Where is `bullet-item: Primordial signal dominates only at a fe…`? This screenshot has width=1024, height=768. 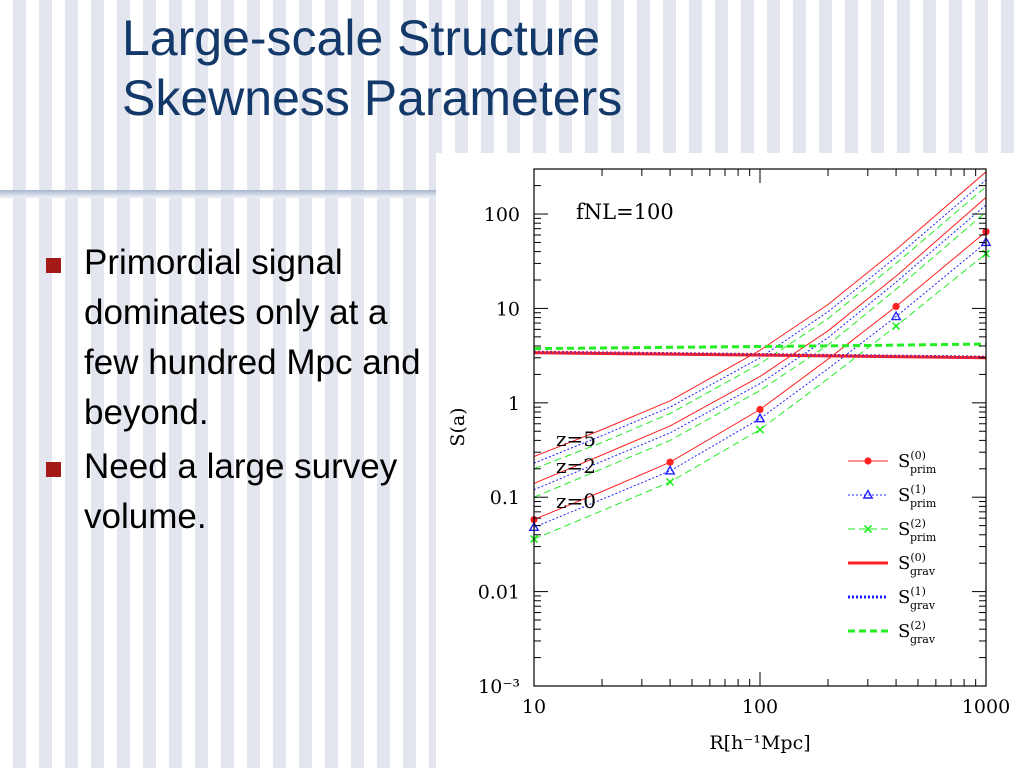
bullet-item: Primordial signal dominates only at a fe… is located at coordinates (234, 338).